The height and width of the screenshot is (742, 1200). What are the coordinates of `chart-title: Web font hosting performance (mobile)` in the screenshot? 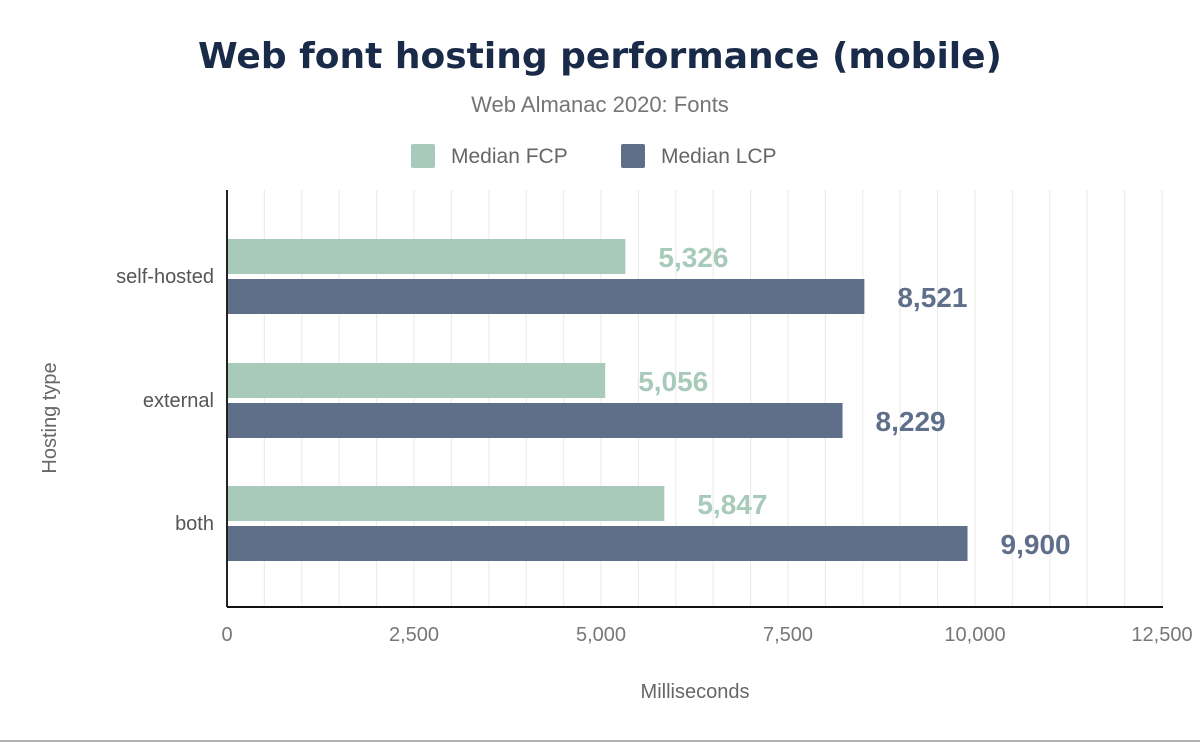 It's located at (600, 56).